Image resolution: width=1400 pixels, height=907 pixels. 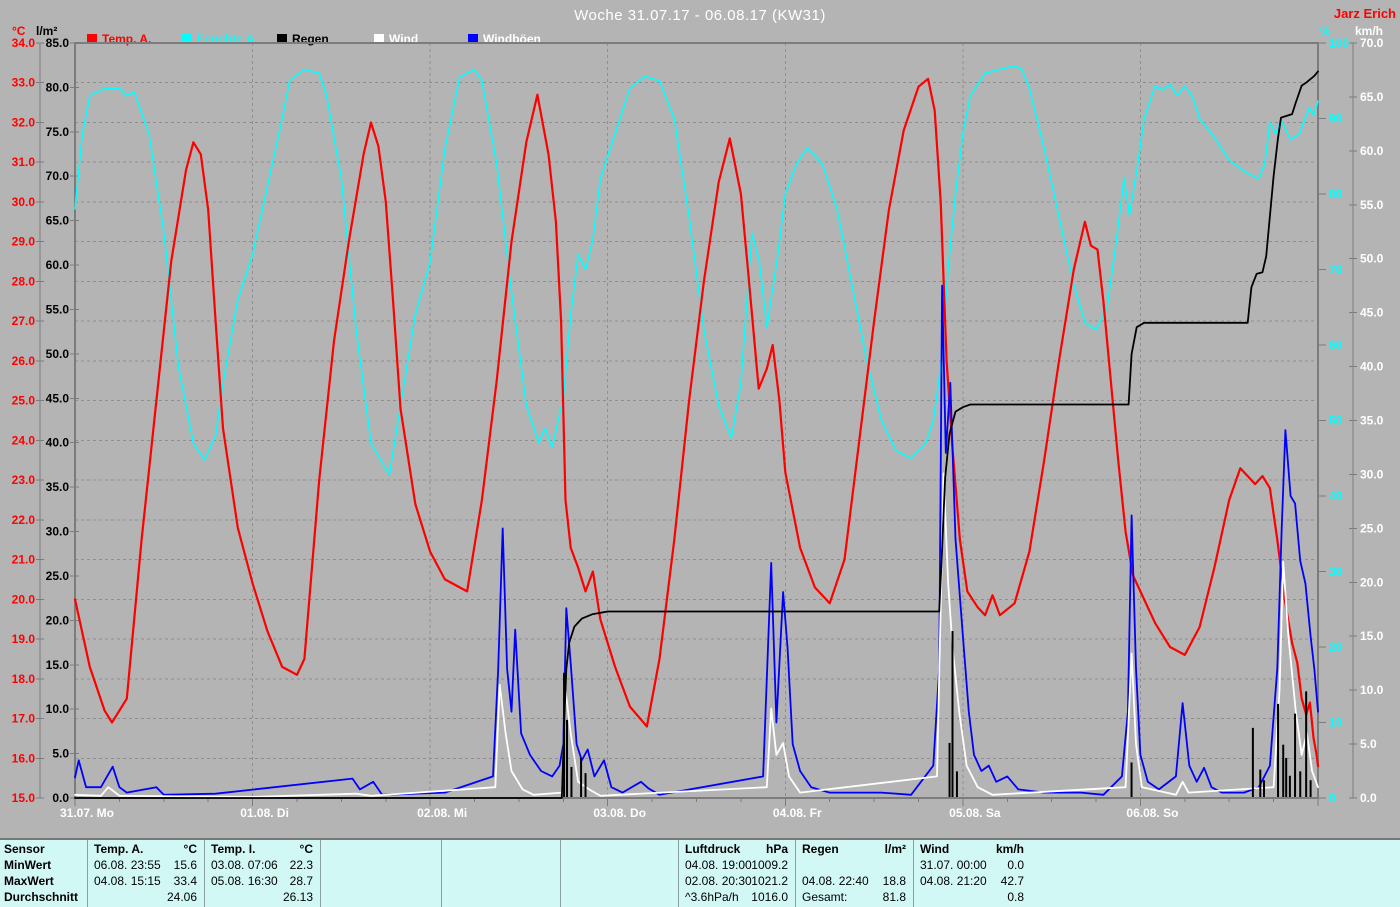 I want to click on rain-axis-tick-label: 25.0, so click(x=58, y=576).